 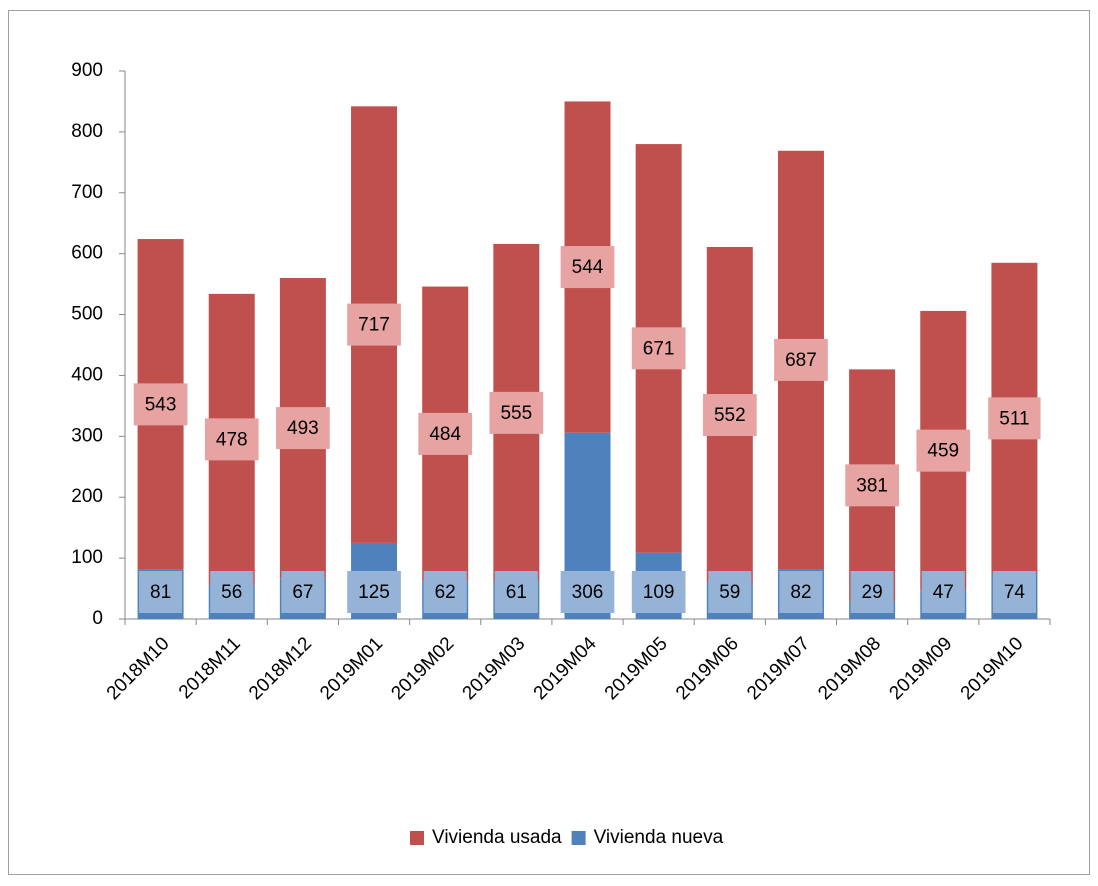 What do you see at coordinates (87, 70) in the screenshot?
I see `y-tick-label: 900` at bounding box center [87, 70].